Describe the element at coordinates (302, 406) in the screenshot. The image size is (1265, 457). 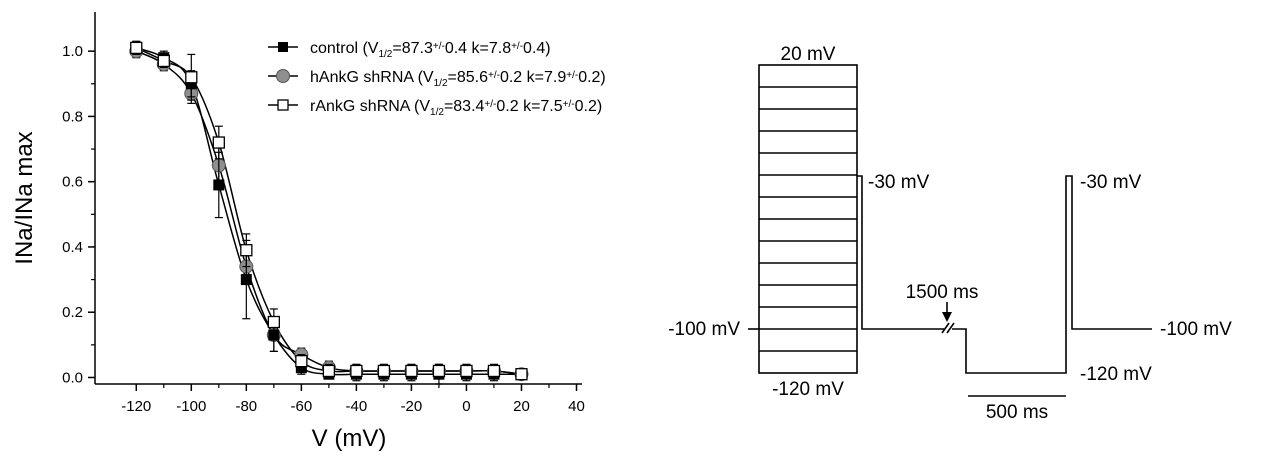
I see `x-tick-label: -60` at that location.